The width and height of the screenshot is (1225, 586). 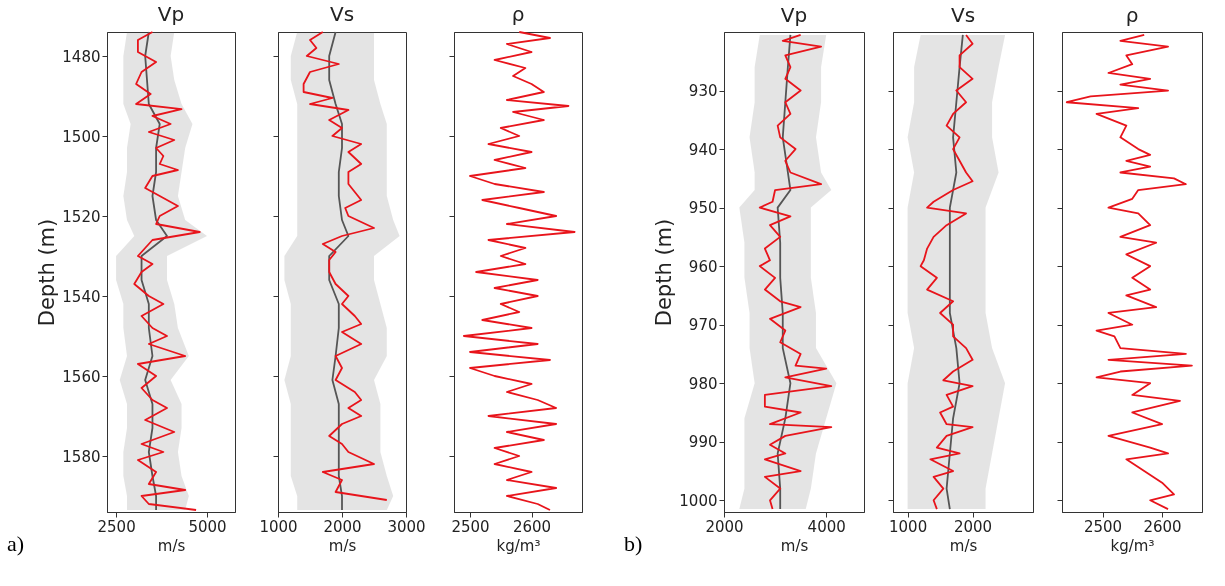 I want to click on y-tick-label: 960, so click(x=703, y=266).